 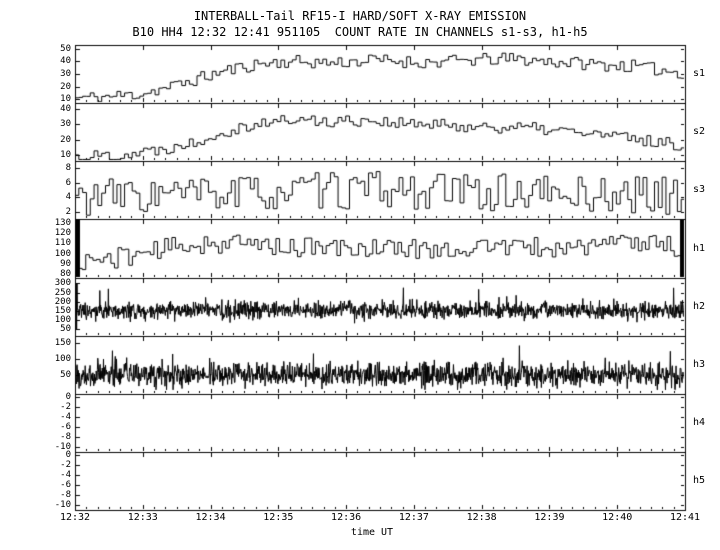 What do you see at coordinates (68, 197) in the screenshot?
I see `y-tick-label-s3: 4` at bounding box center [68, 197].